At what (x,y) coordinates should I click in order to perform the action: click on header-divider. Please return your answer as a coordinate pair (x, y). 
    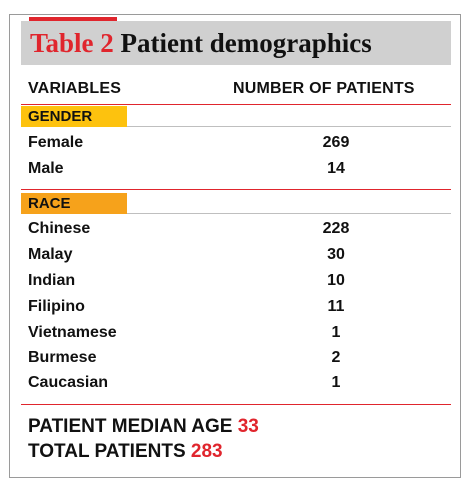
    Looking at the image, I should click on (236, 104).